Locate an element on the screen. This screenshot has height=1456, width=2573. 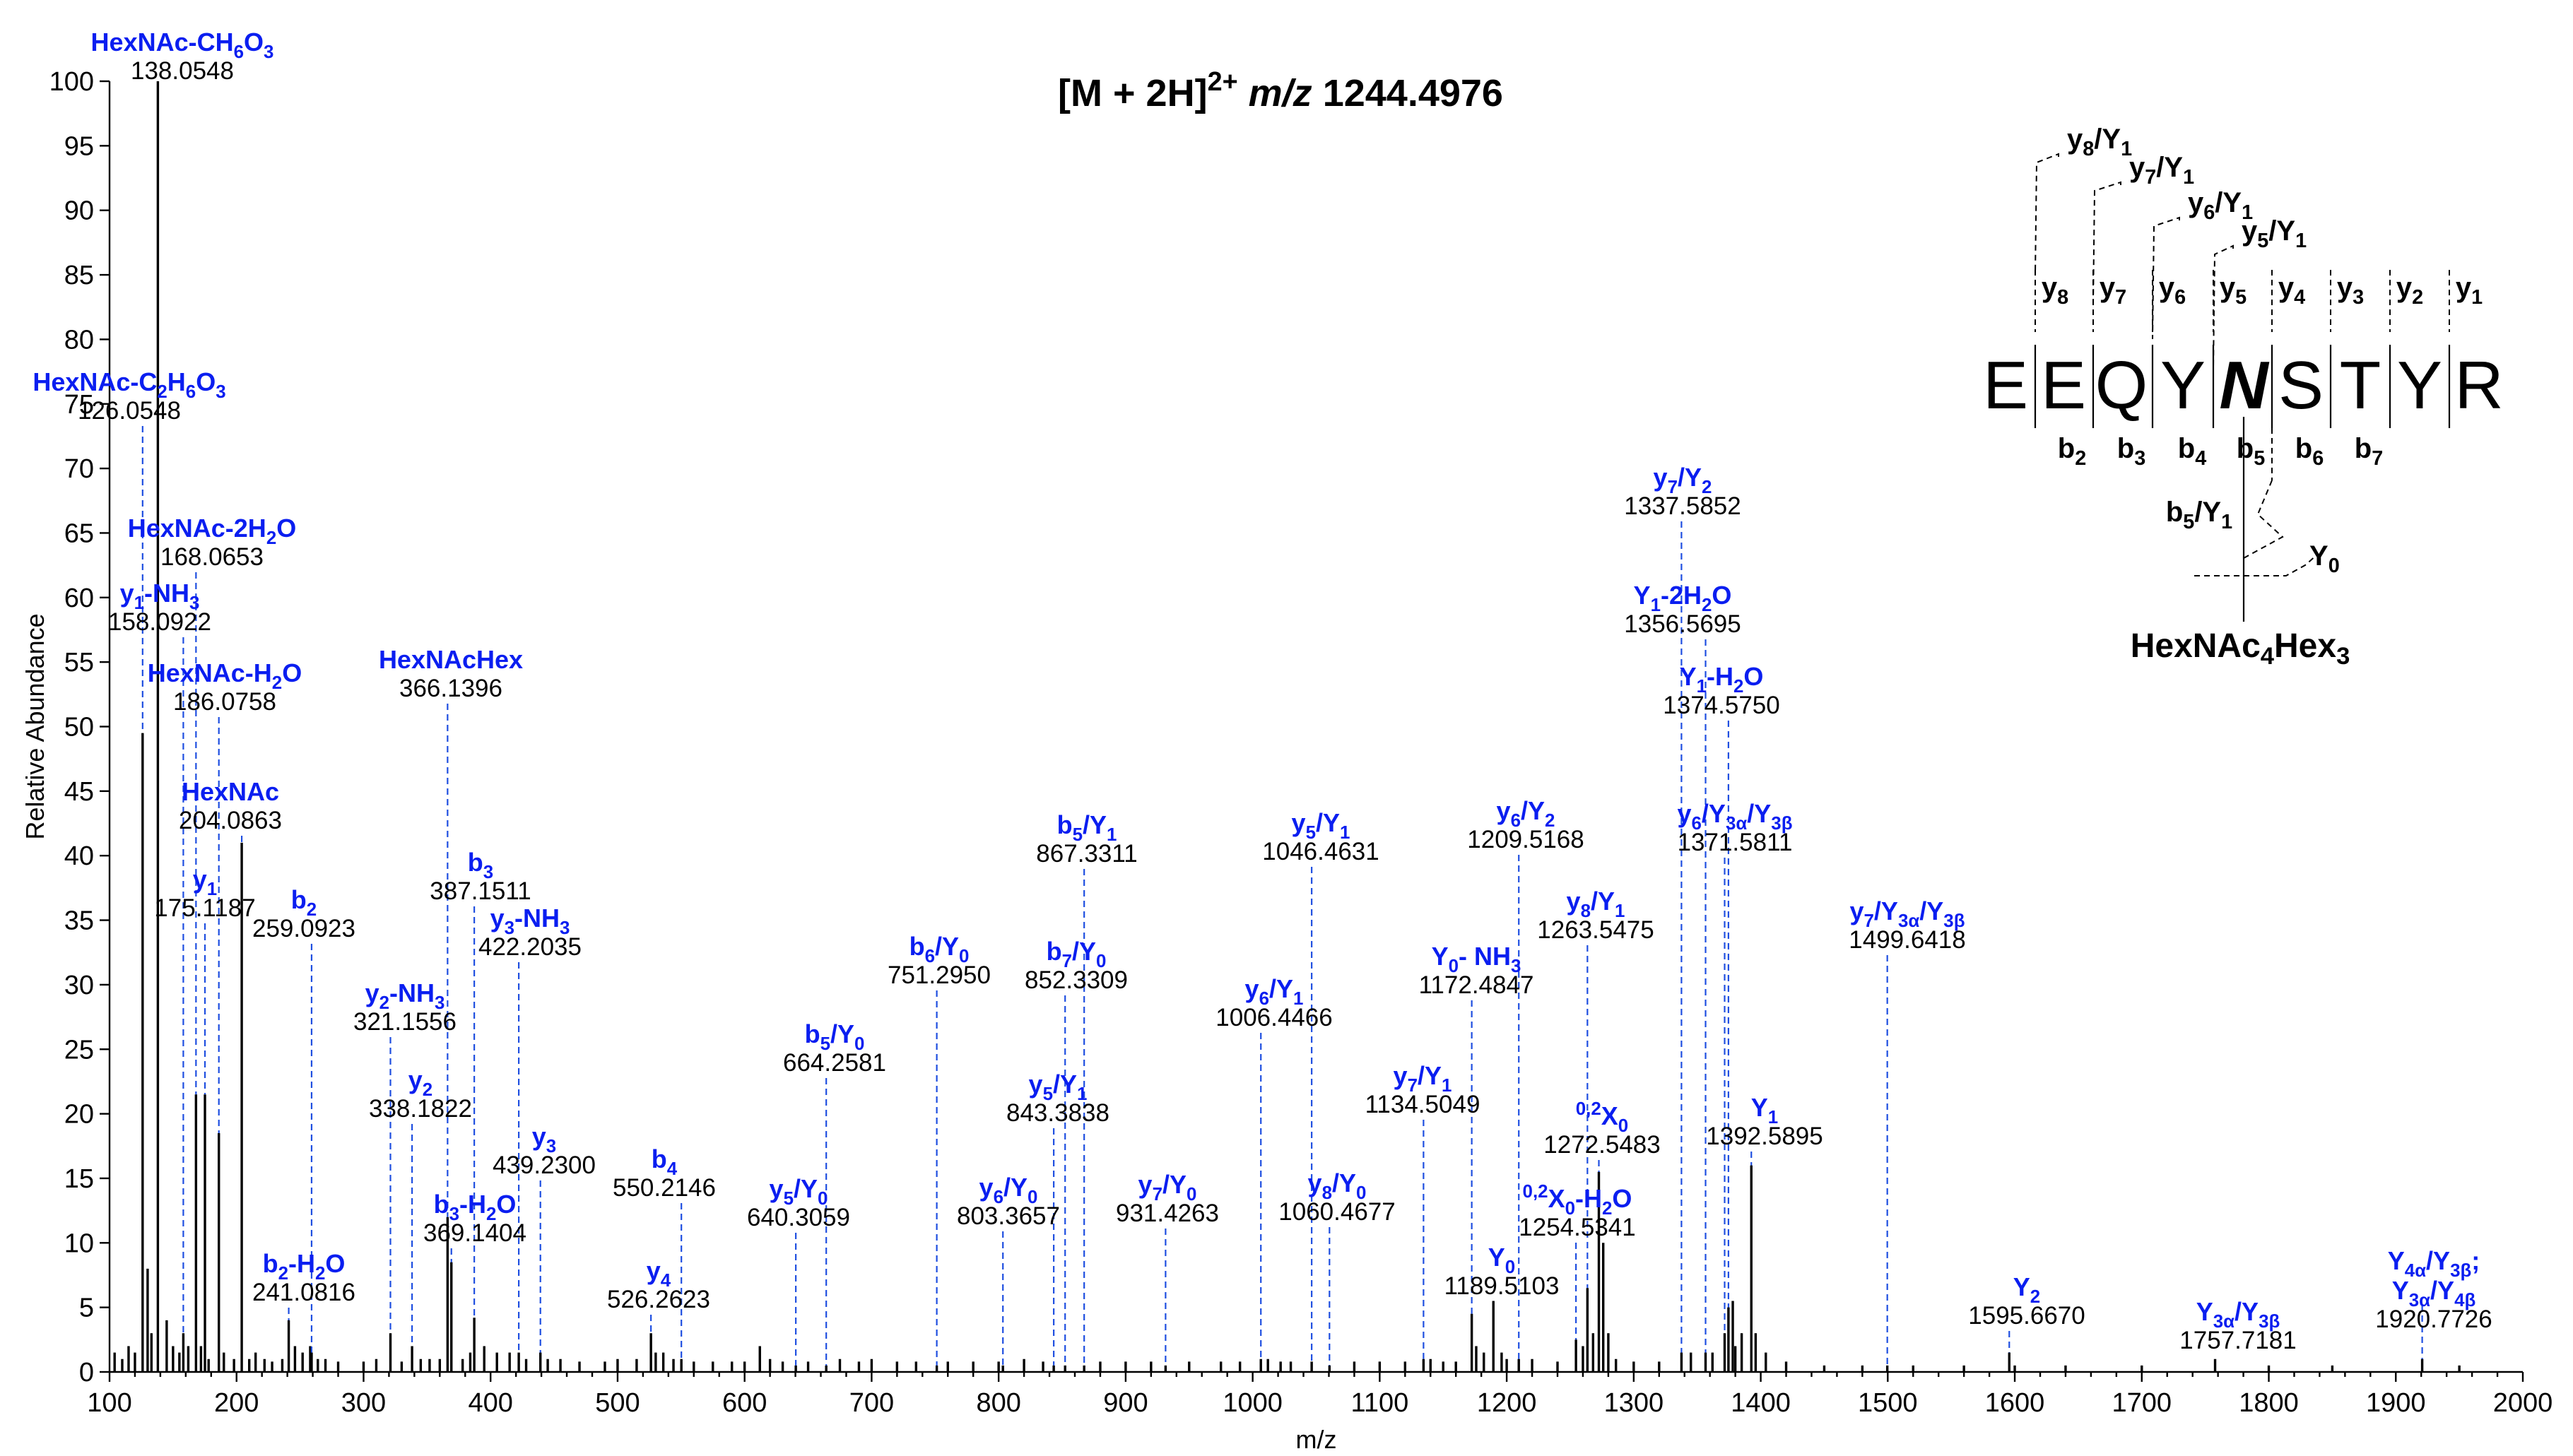
residue-R: R is located at coordinates (2478, 386).